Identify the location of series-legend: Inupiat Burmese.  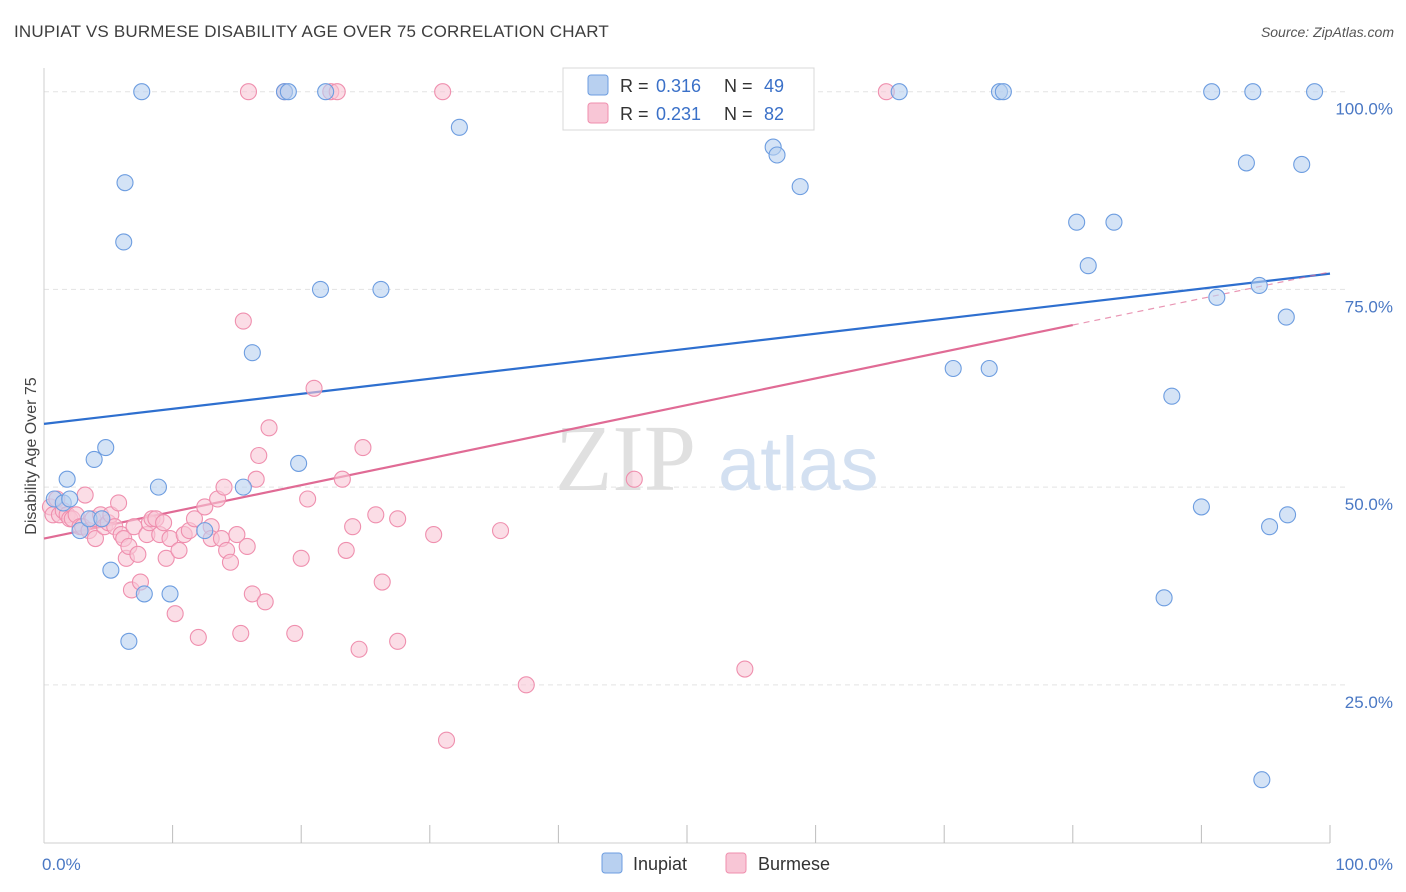
(715, 863).